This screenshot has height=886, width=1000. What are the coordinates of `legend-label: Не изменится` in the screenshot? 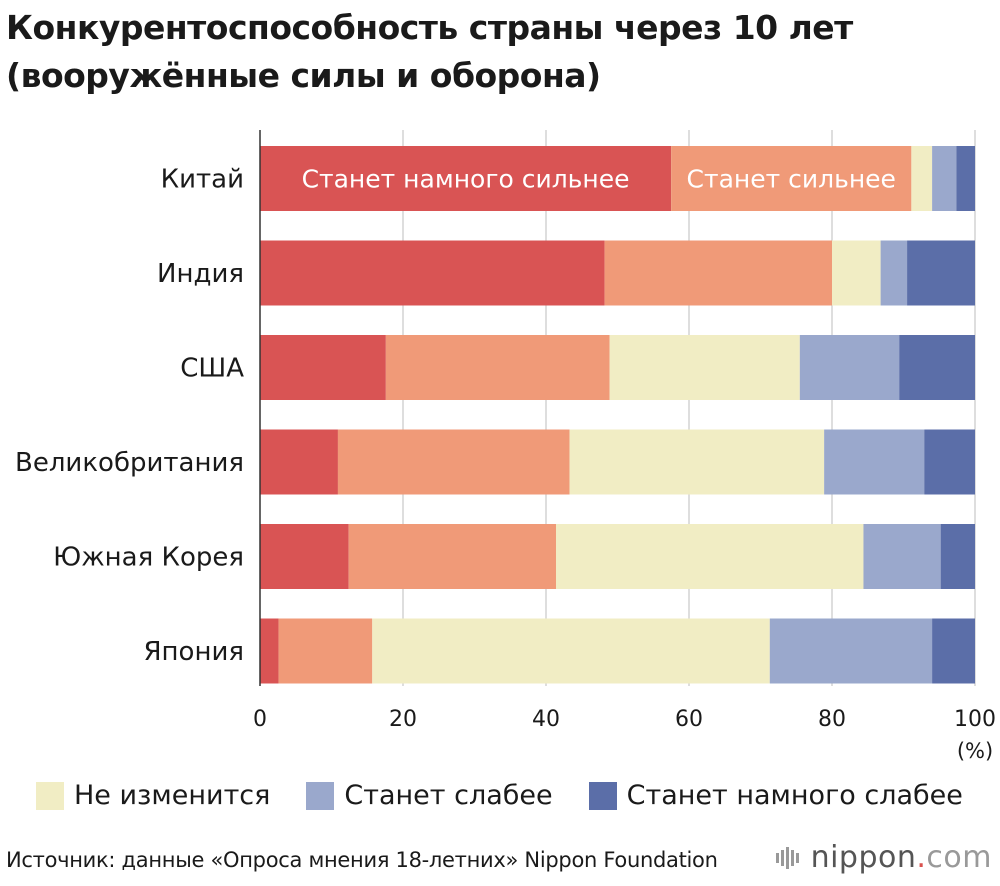 It's located at (172, 795).